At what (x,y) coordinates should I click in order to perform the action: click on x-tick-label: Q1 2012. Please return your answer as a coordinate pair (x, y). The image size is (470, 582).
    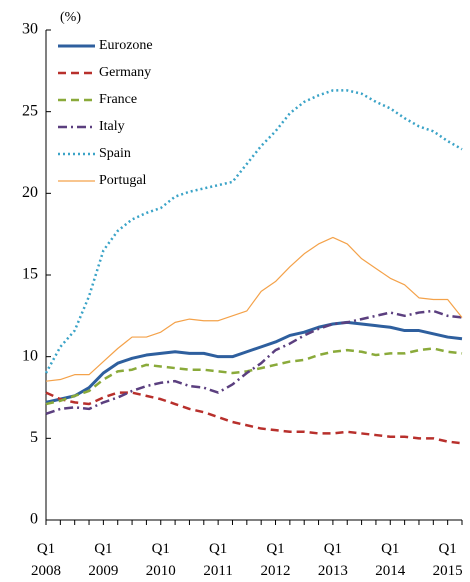
    Looking at the image, I should click on (275, 560).